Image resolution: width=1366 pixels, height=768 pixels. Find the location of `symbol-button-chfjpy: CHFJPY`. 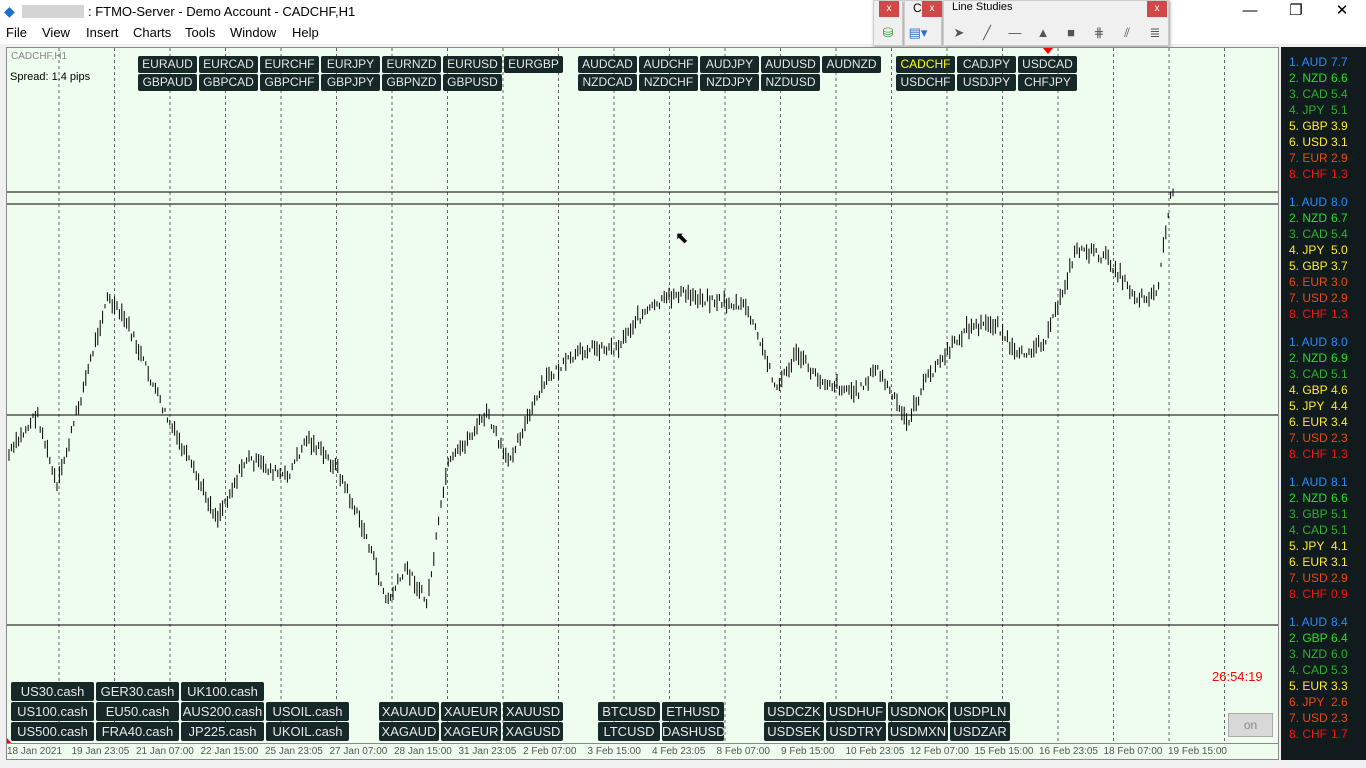

symbol-button-chfjpy: CHFJPY is located at coordinates (1047, 82).